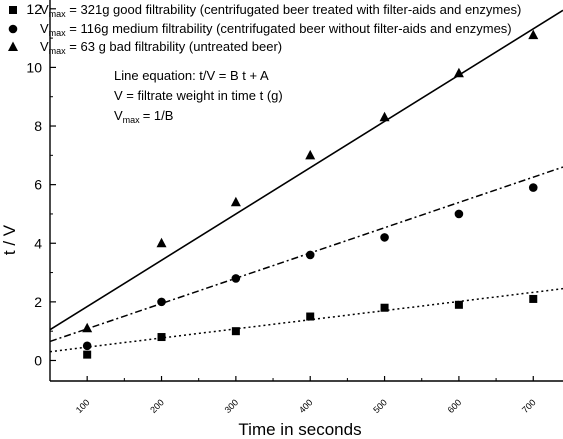 This screenshot has width=563, height=439. What do you see at coordinates (38, 185) in the screenshot?
I see `y-tick-label: 6` at bounding box center [38, 185].